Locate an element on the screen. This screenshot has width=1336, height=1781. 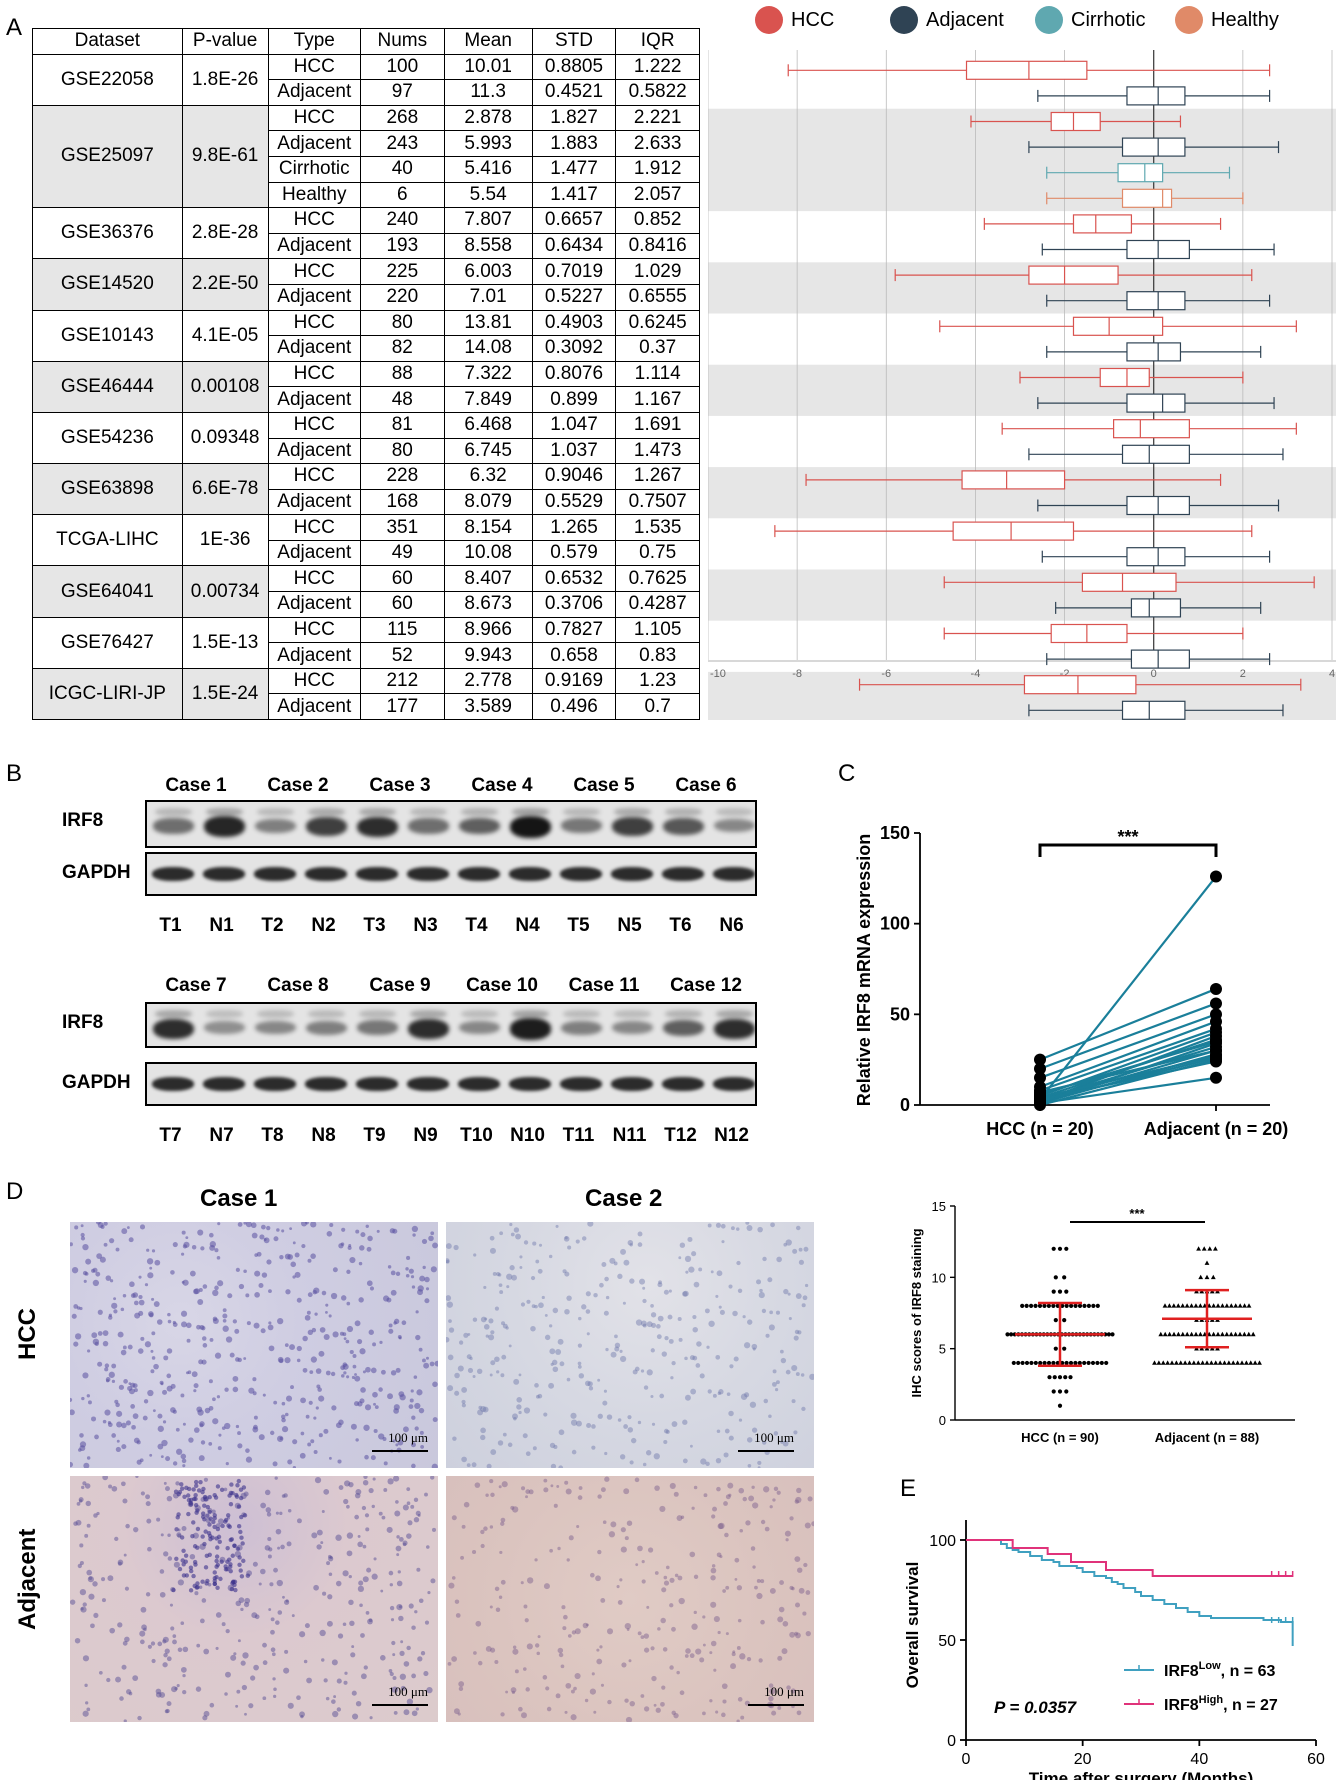
table-cell: 7.849 is located at coordinates (488, 399).